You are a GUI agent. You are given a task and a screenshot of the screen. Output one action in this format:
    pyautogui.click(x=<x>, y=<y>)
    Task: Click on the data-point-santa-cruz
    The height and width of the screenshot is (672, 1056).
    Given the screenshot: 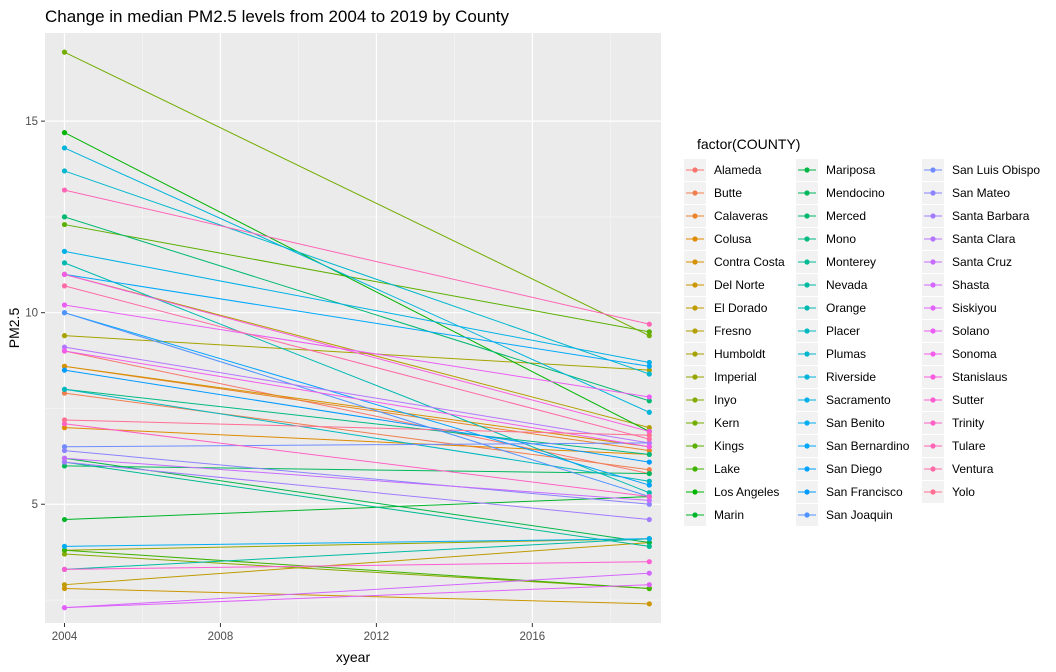 What is the action you would take?
    pyautogui.click(x=649, y=500)
    